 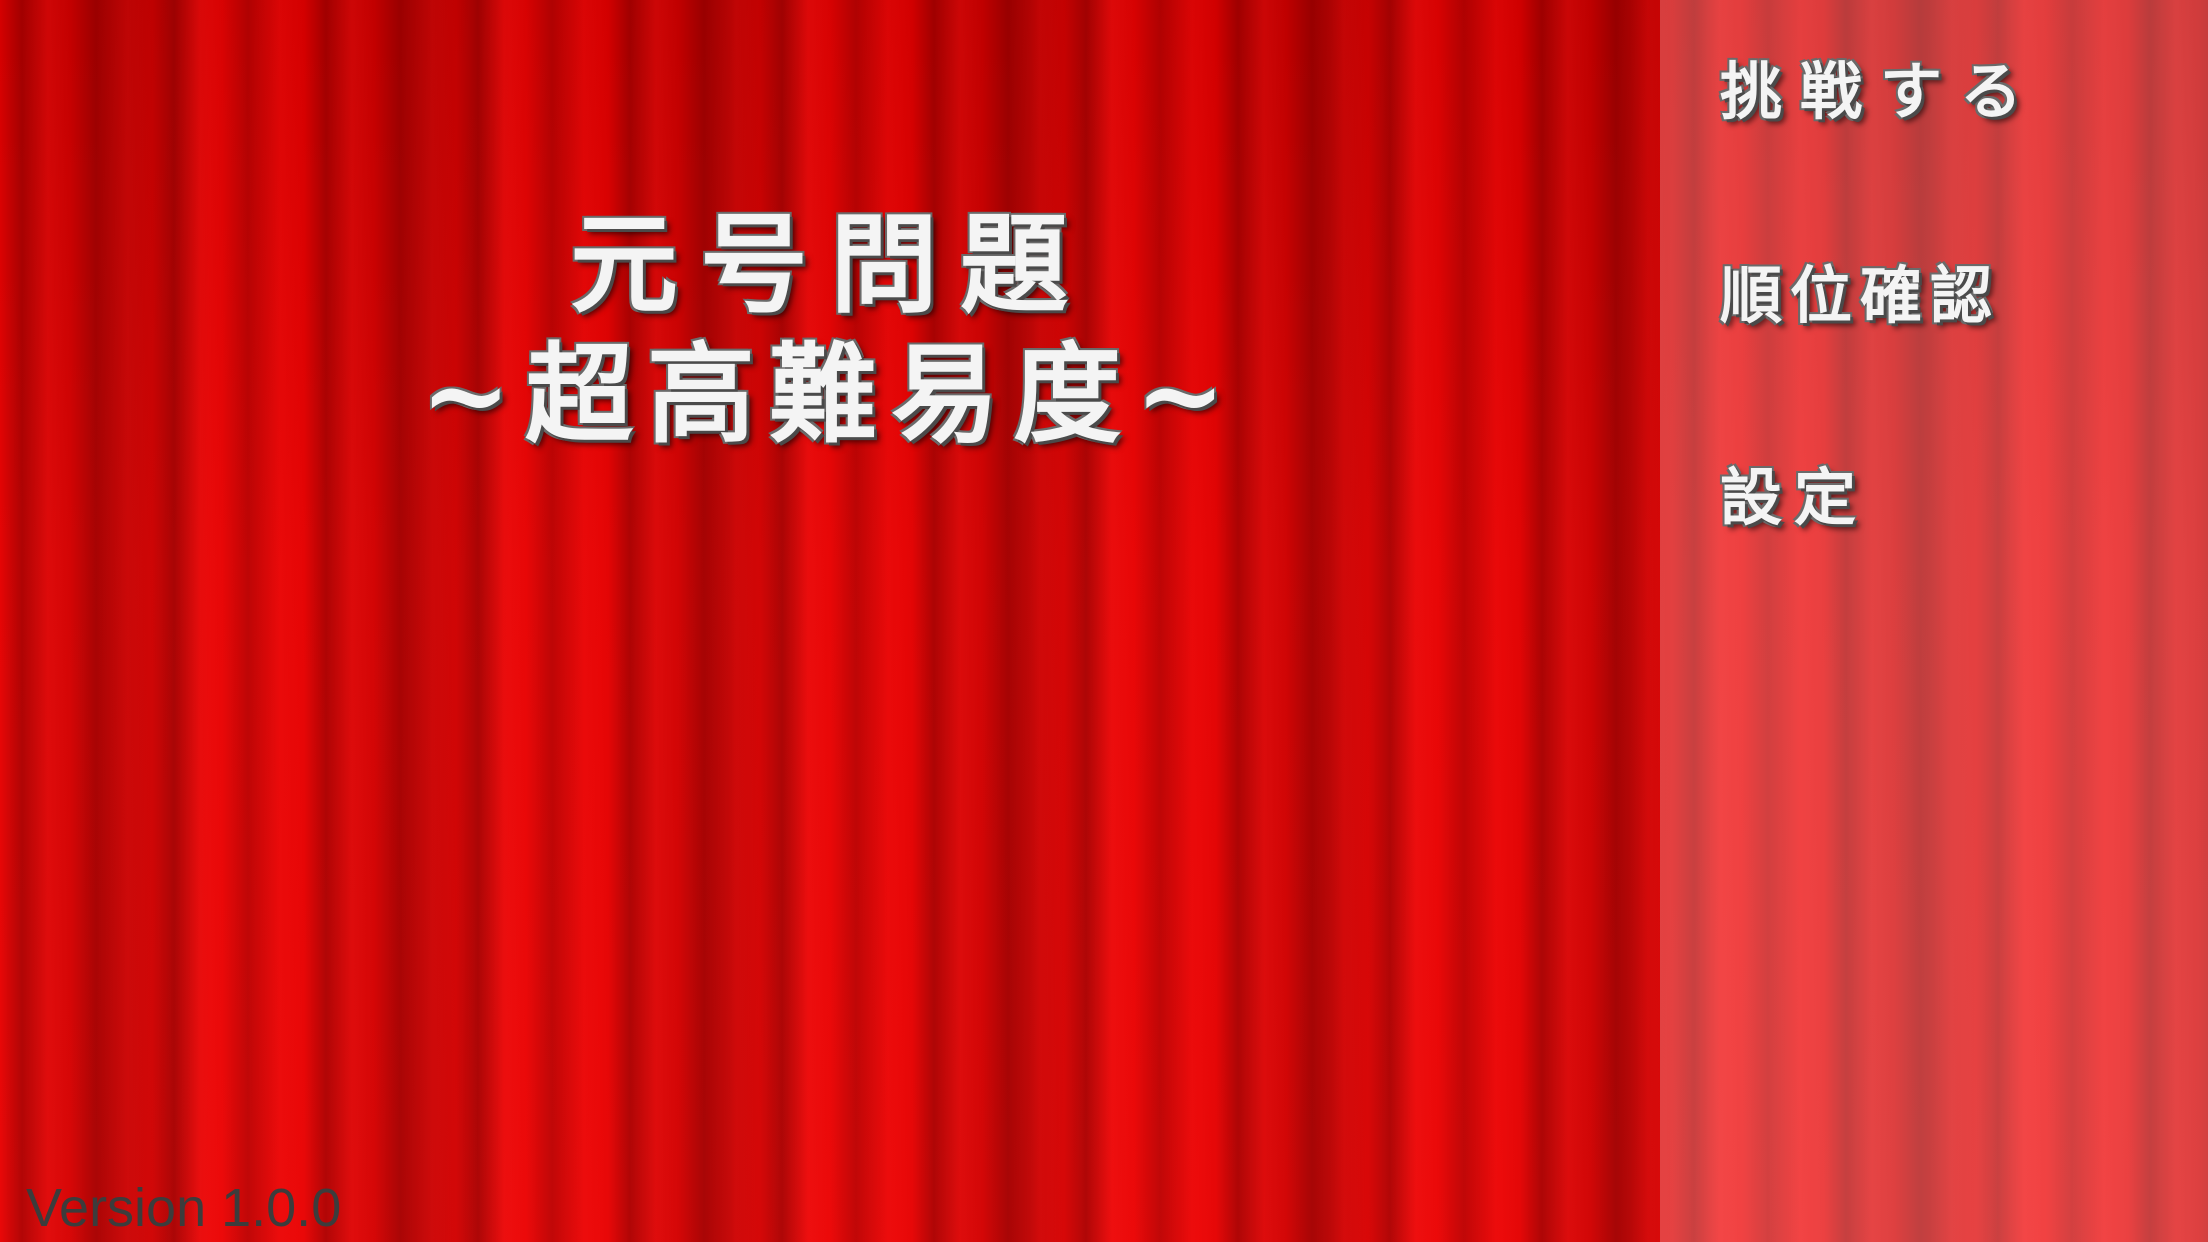 I want to click on game-title-line1: 元号問題, so click(x=830, y=265).